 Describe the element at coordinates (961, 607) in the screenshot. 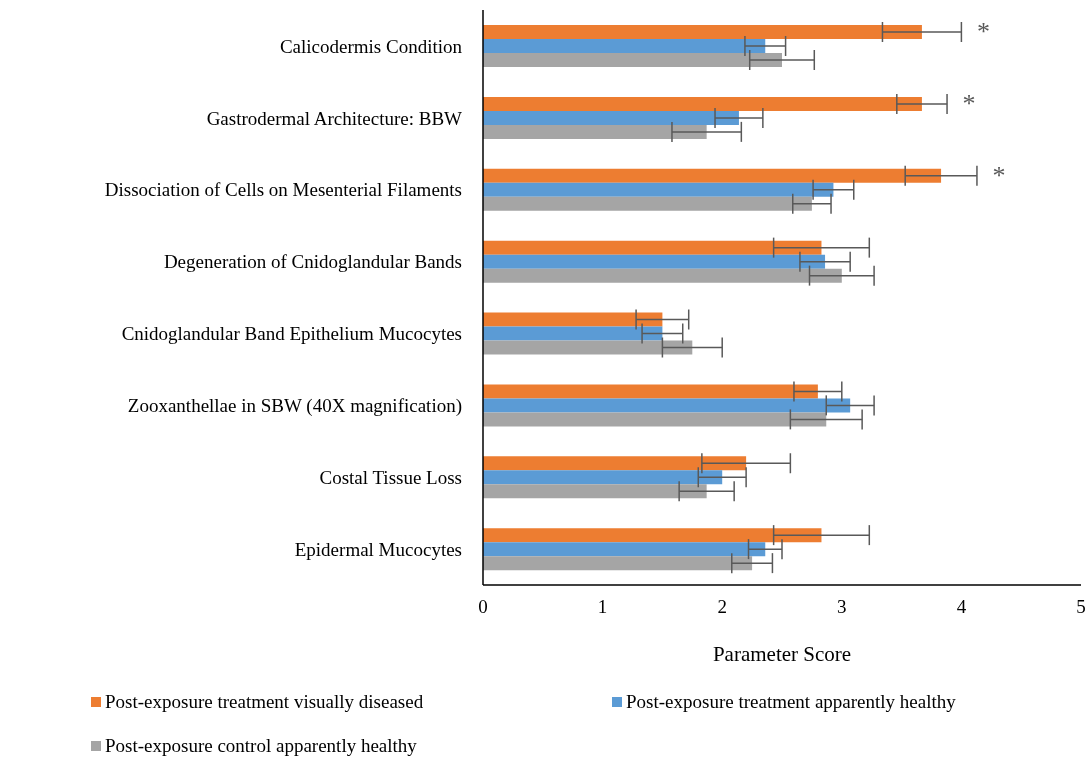

I see `x-tick-label: 4` at that location.